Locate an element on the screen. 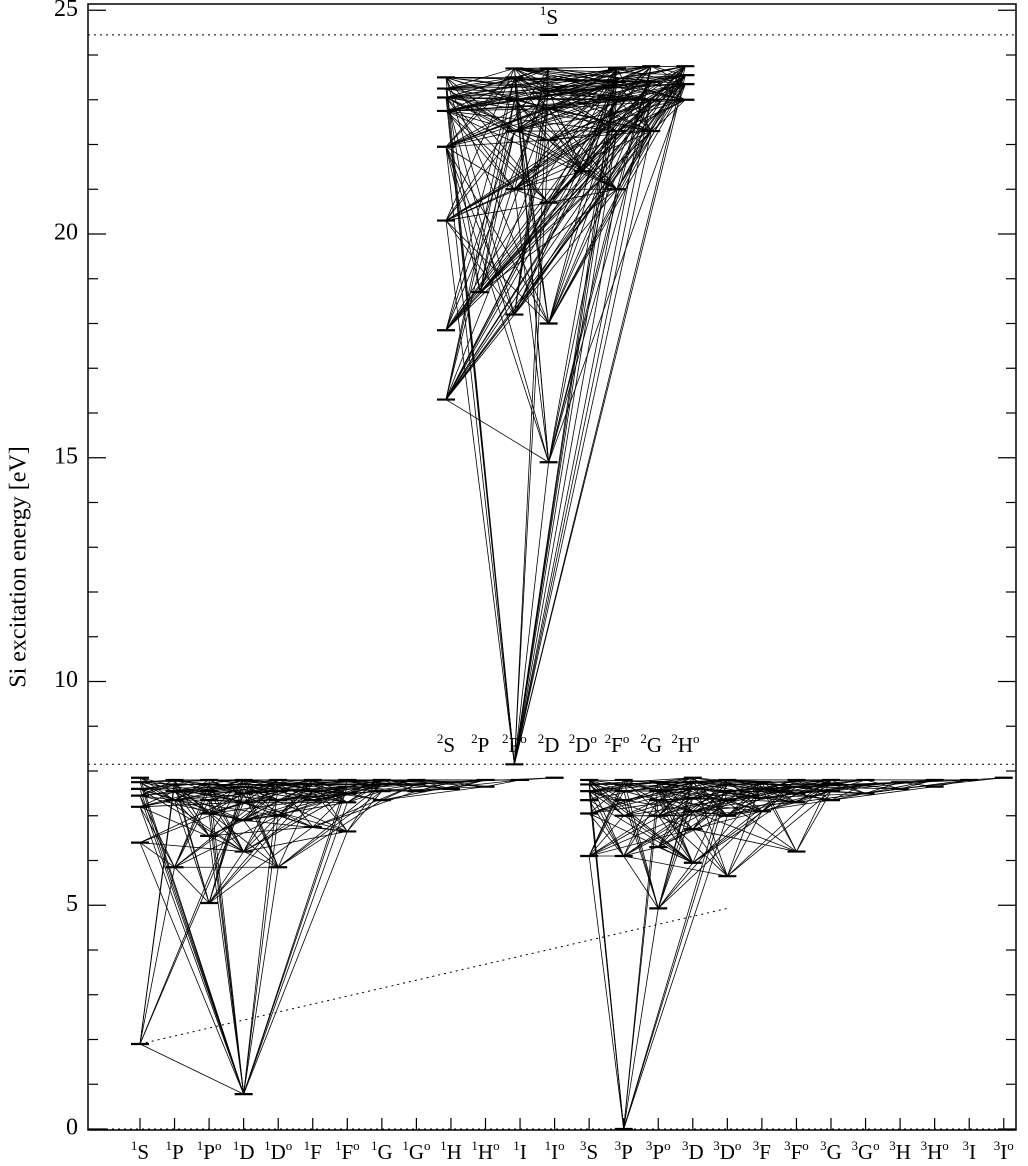 The width and height of the screenshot is (1028, 1166). ion-term-label: 2Ho is located at coordinates (685, 744).